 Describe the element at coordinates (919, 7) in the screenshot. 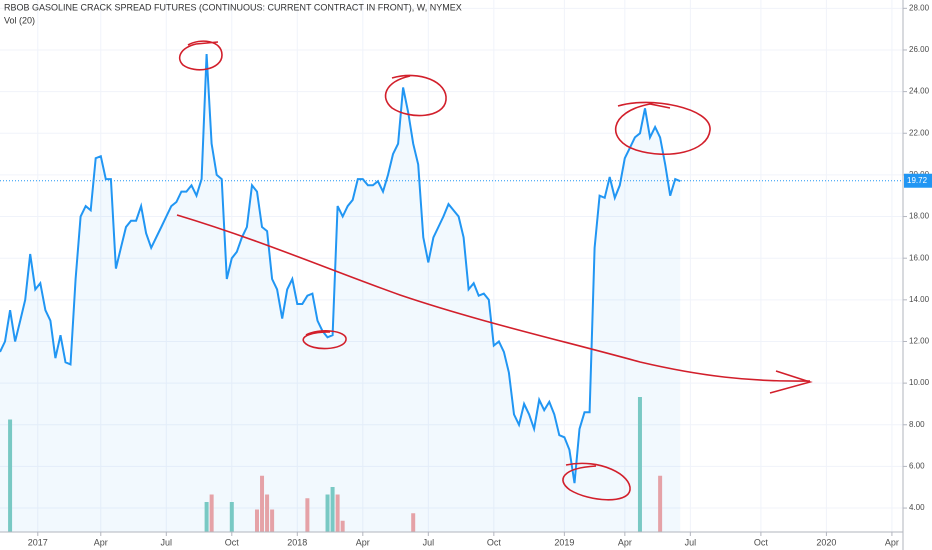

I see `y-tick-label: 28.00` at that location.